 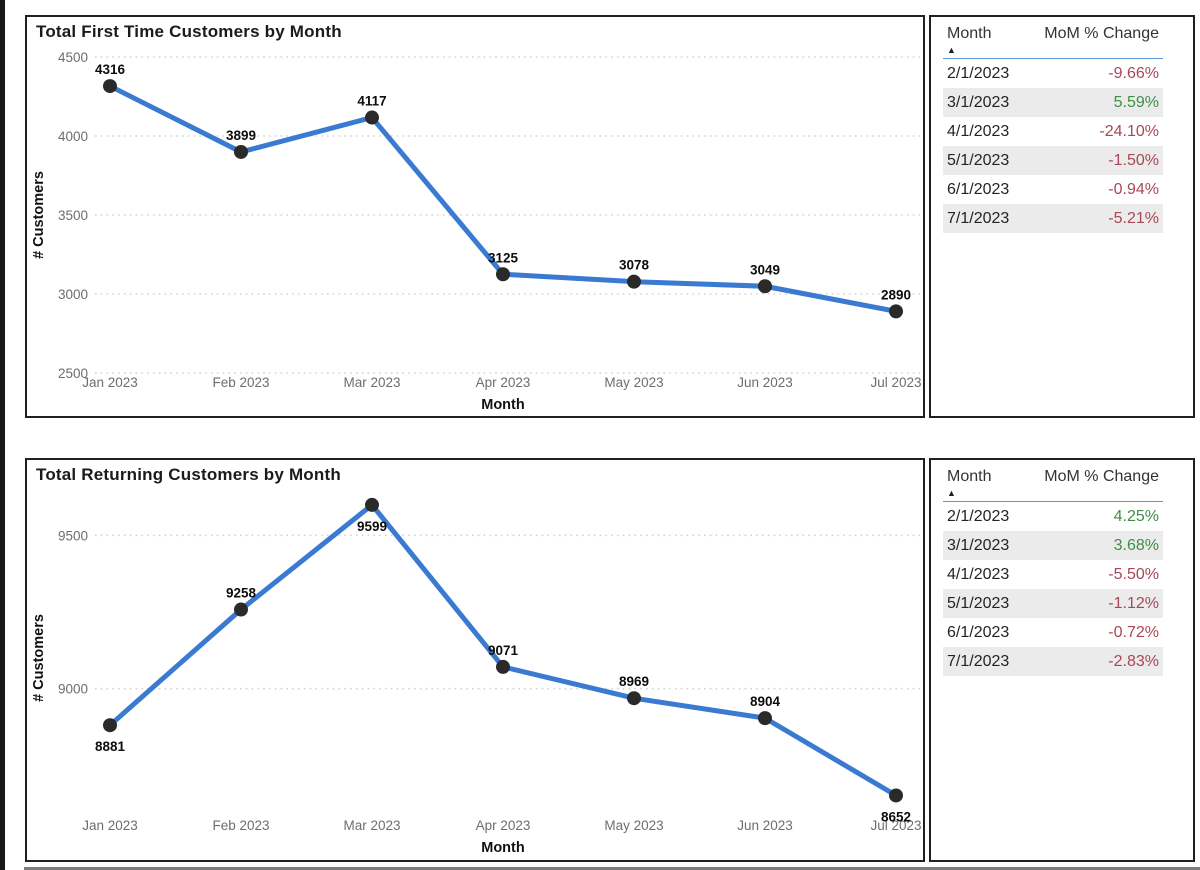 I want to click on change-cell: -0.94%, so click(x=1133, y=189).